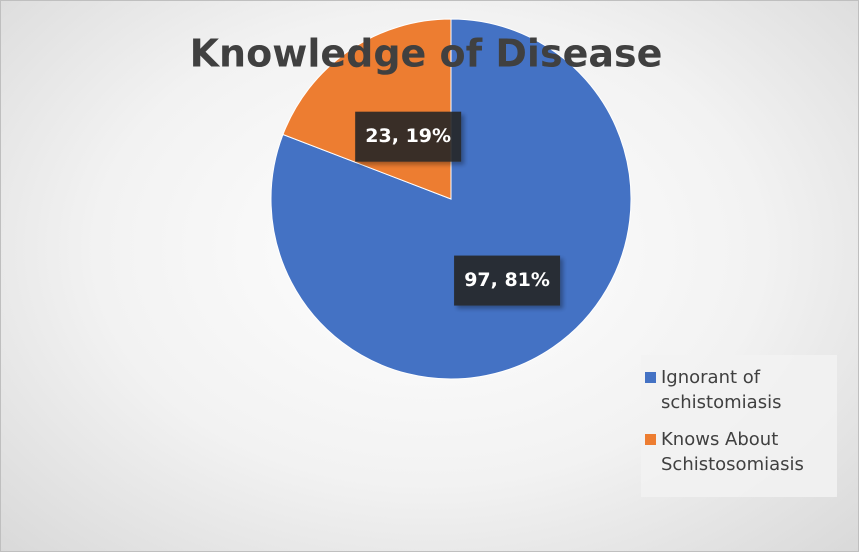  I want to click on legend-label: Ignorant of schistomiasis, so click(721, 390).